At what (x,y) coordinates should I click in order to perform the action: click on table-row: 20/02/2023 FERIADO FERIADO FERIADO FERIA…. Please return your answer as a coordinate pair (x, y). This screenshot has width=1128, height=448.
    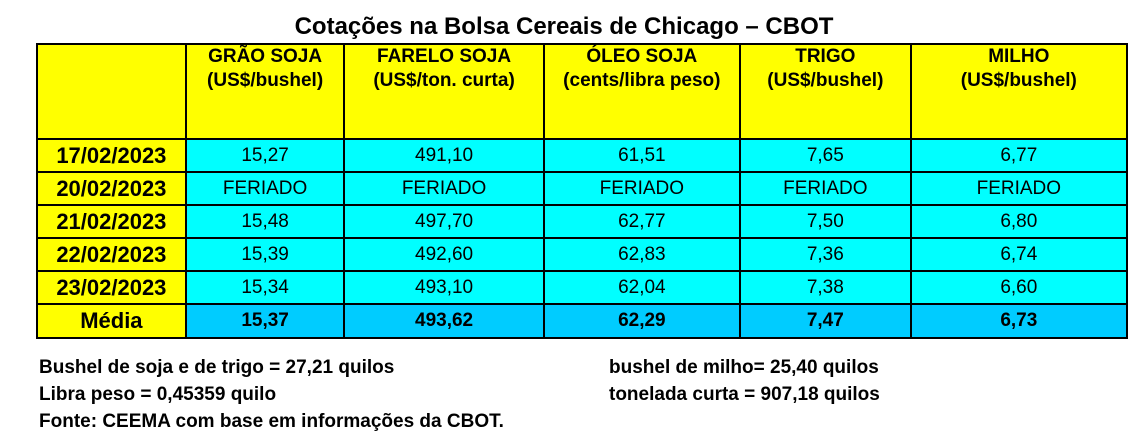
    Looking at the image, I should click on (582, 188).